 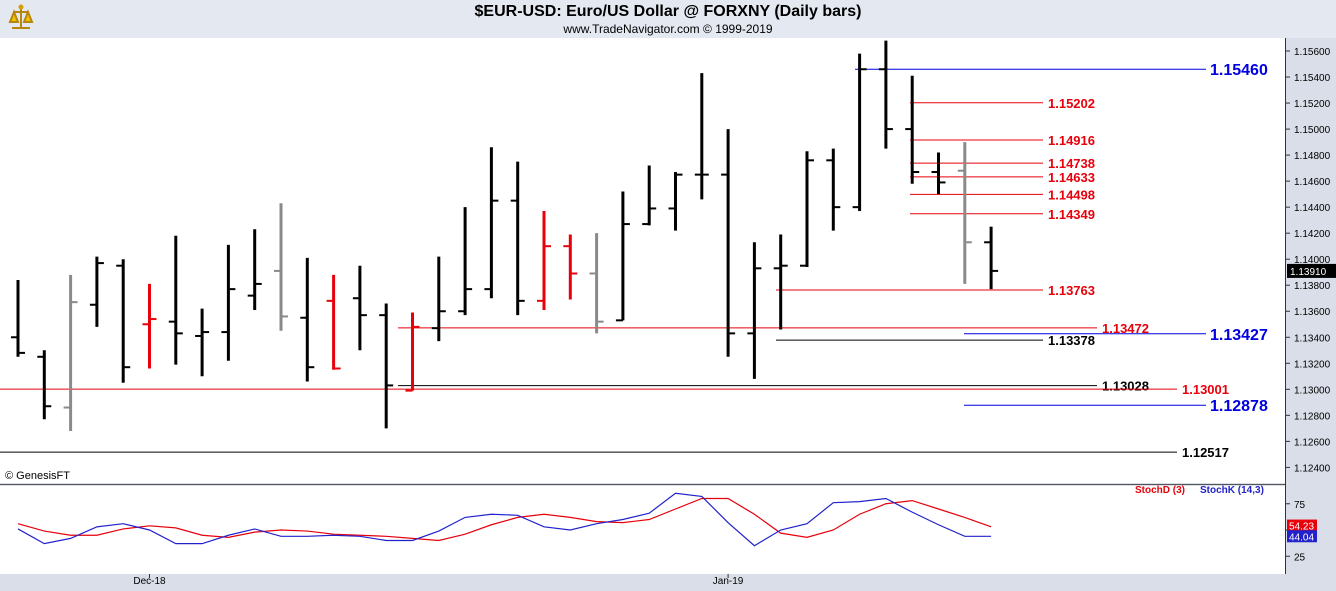 I want to click on level-label: 1.13472, so click(x=1125, y=328).